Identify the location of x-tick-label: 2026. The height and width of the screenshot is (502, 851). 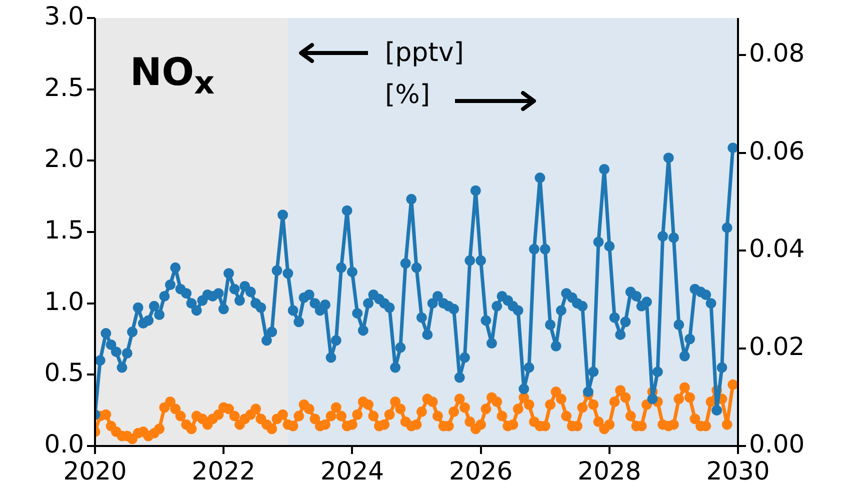
(480, 471).